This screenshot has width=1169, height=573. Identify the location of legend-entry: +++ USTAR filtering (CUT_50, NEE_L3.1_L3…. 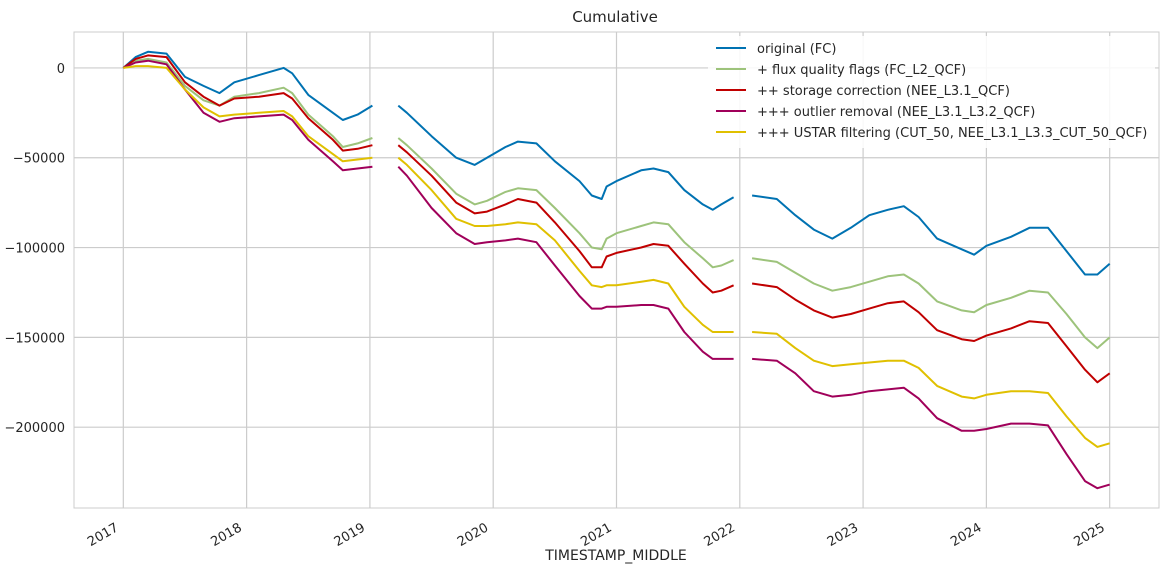
(952, 133).